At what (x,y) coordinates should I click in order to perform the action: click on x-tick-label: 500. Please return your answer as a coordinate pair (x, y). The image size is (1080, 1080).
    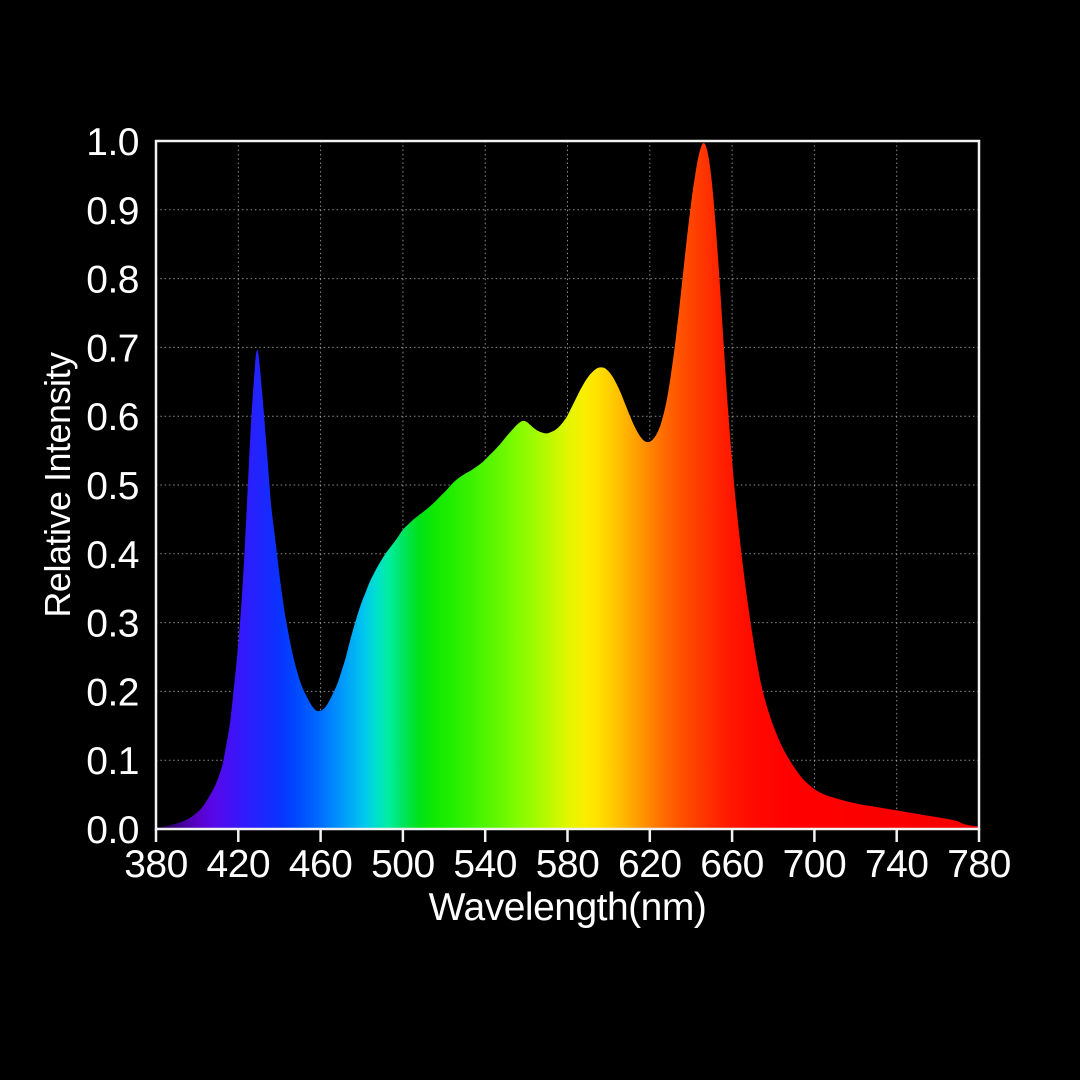
    Looking at the image, I should click on (403, 864).